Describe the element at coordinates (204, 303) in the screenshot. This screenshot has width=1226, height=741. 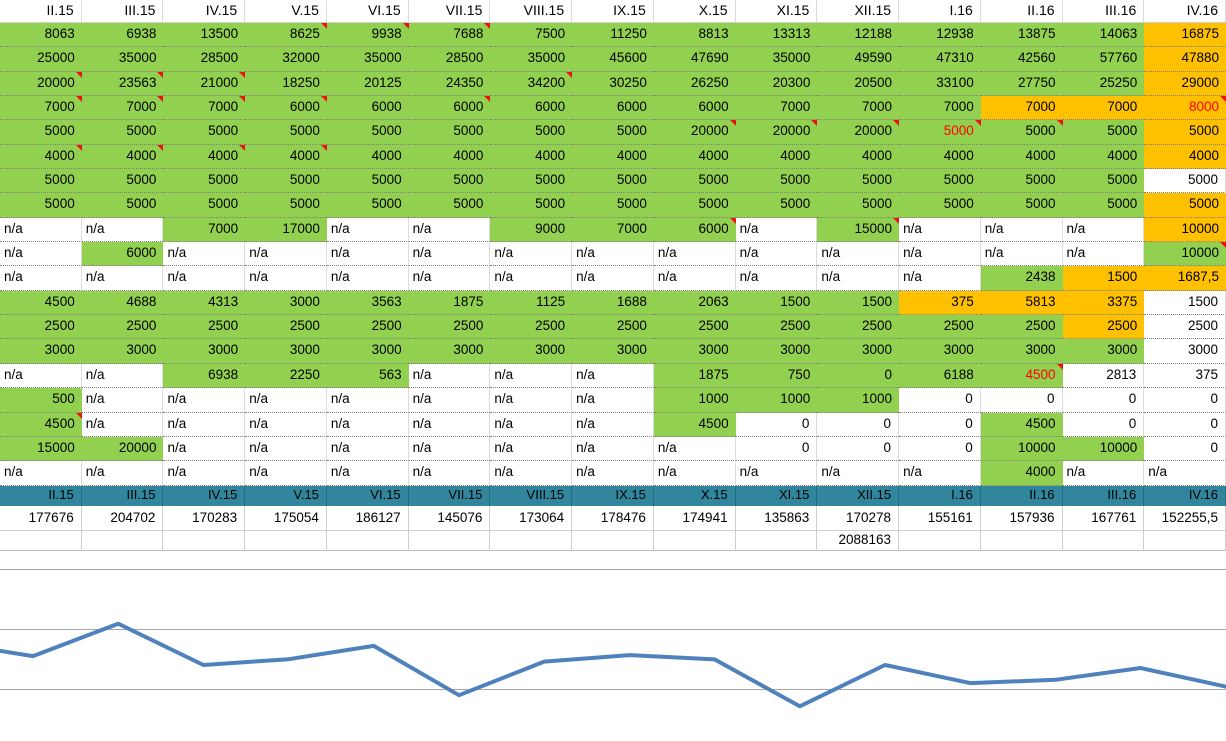
I see `cell: 4313` at that location.